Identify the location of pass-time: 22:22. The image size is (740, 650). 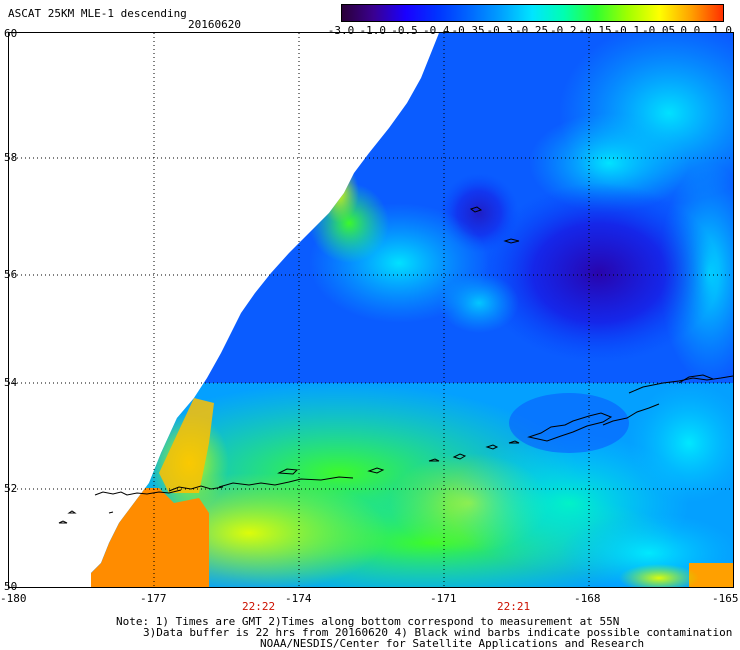
(259, 606).